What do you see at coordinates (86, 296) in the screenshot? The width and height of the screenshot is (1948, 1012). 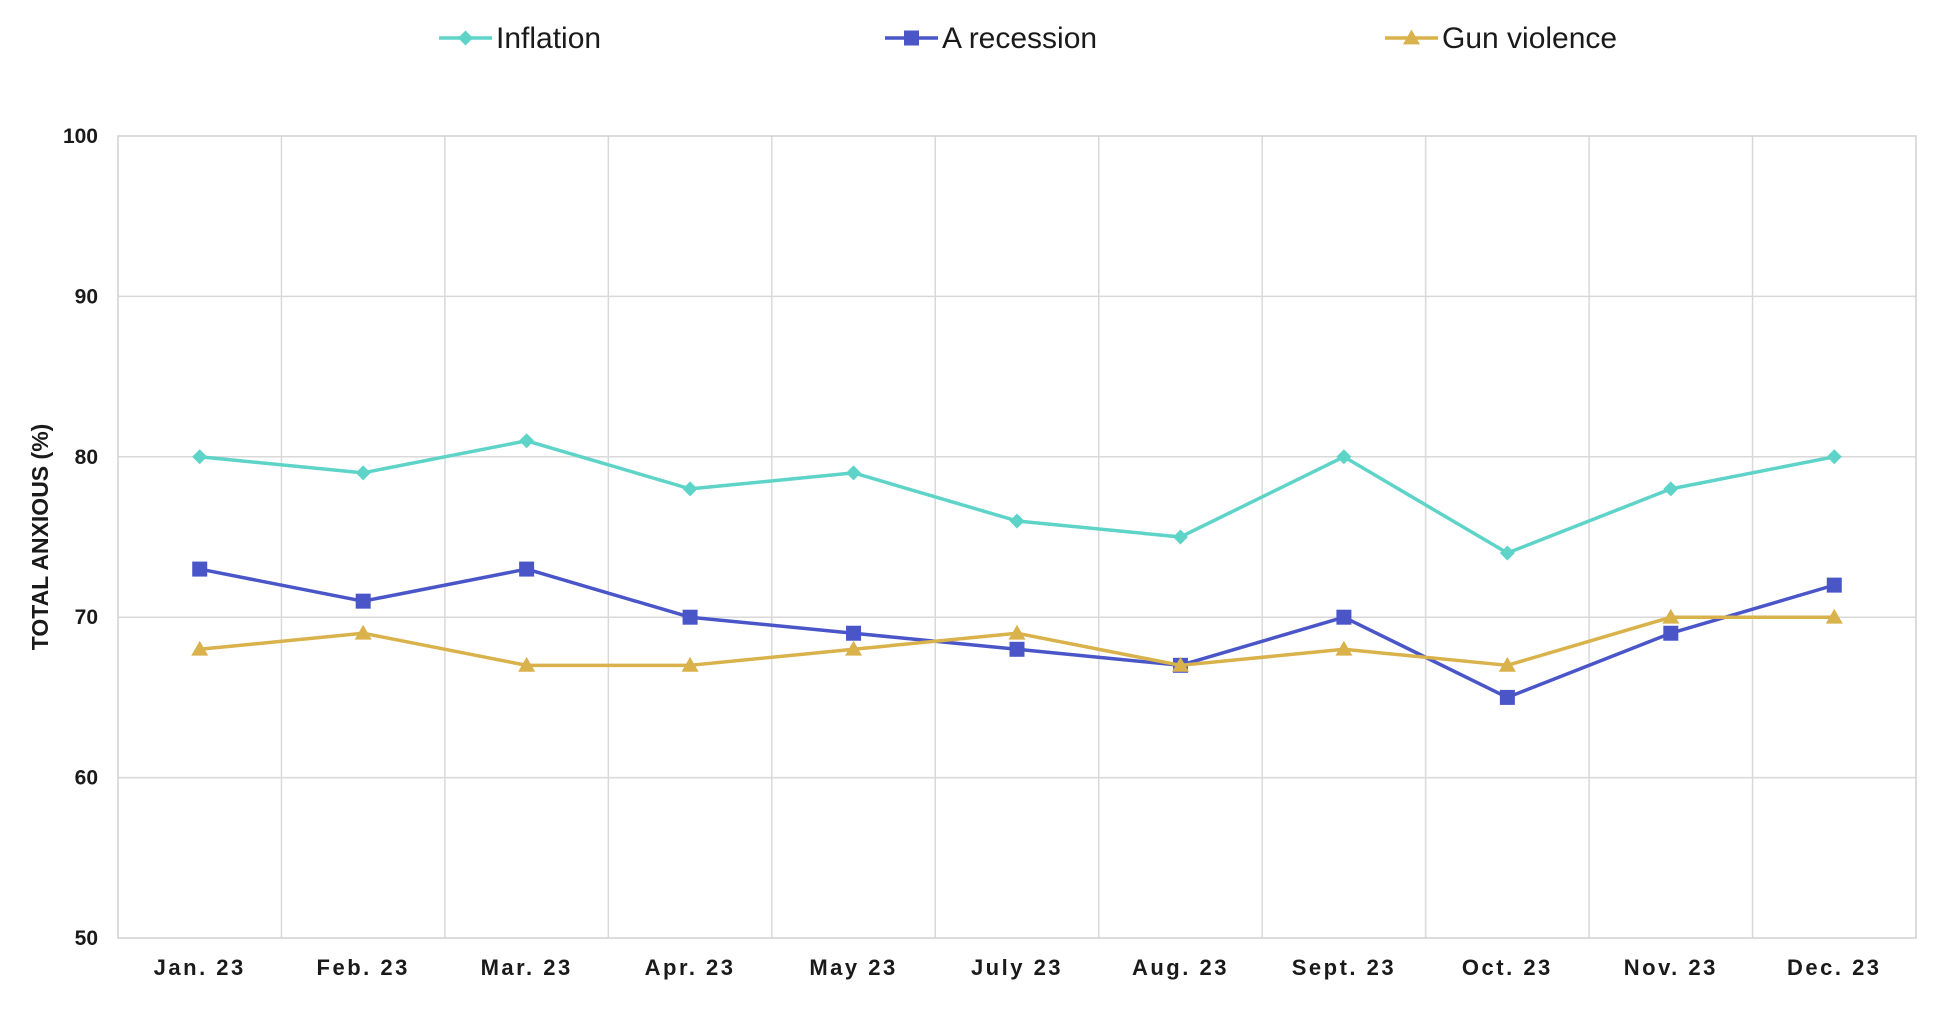 I see `y-tick-label: 90` at bounding box center [86, 296].